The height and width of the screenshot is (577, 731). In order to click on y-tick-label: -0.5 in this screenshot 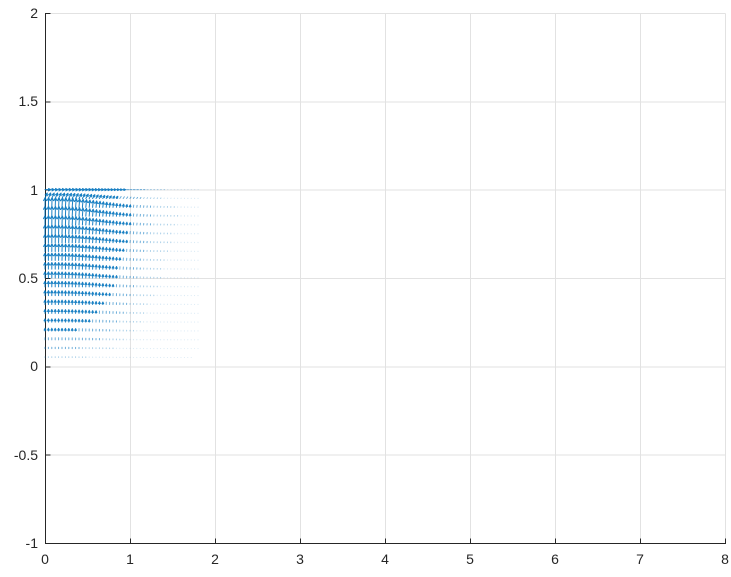, I will do `click(25, 454)`.